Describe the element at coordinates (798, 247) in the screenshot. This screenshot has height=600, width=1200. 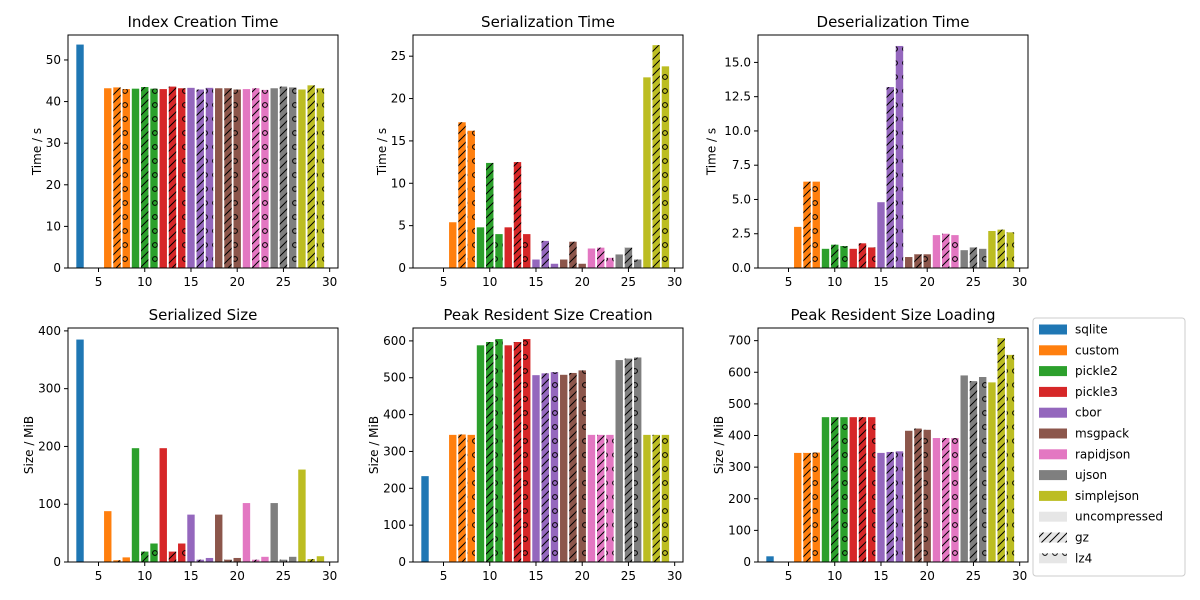
I see `bar-custom-uncompressed` at that location.